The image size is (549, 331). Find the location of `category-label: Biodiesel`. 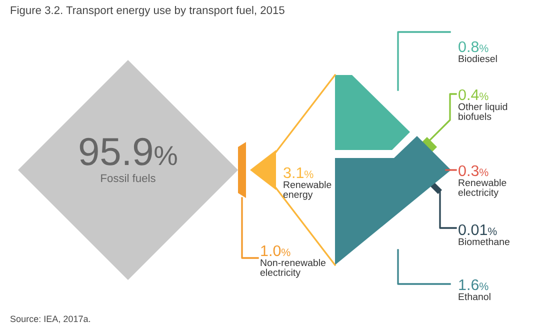

category-label: Biodiesel is located at coordinates (477, 58).